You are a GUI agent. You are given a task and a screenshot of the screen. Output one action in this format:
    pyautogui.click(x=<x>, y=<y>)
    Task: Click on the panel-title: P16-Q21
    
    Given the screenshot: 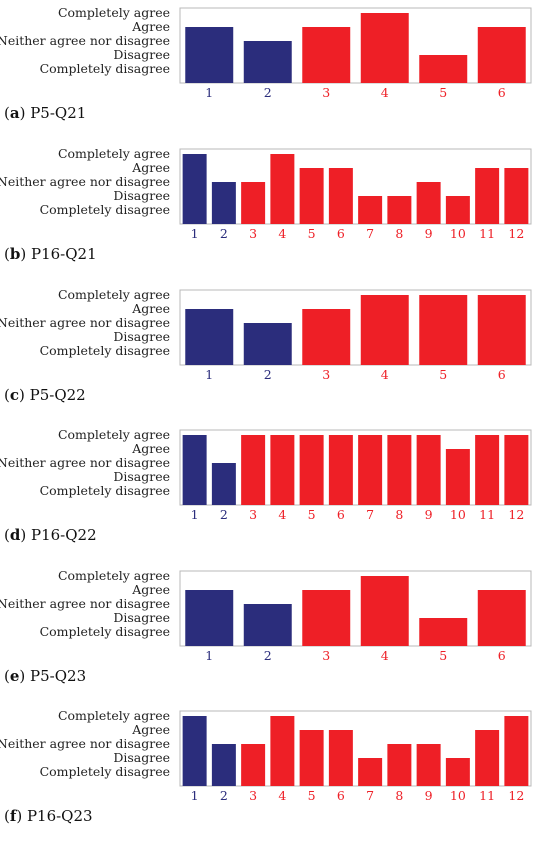 What is the action you would take?
    pyautogui.click(x=63, y=254)
    